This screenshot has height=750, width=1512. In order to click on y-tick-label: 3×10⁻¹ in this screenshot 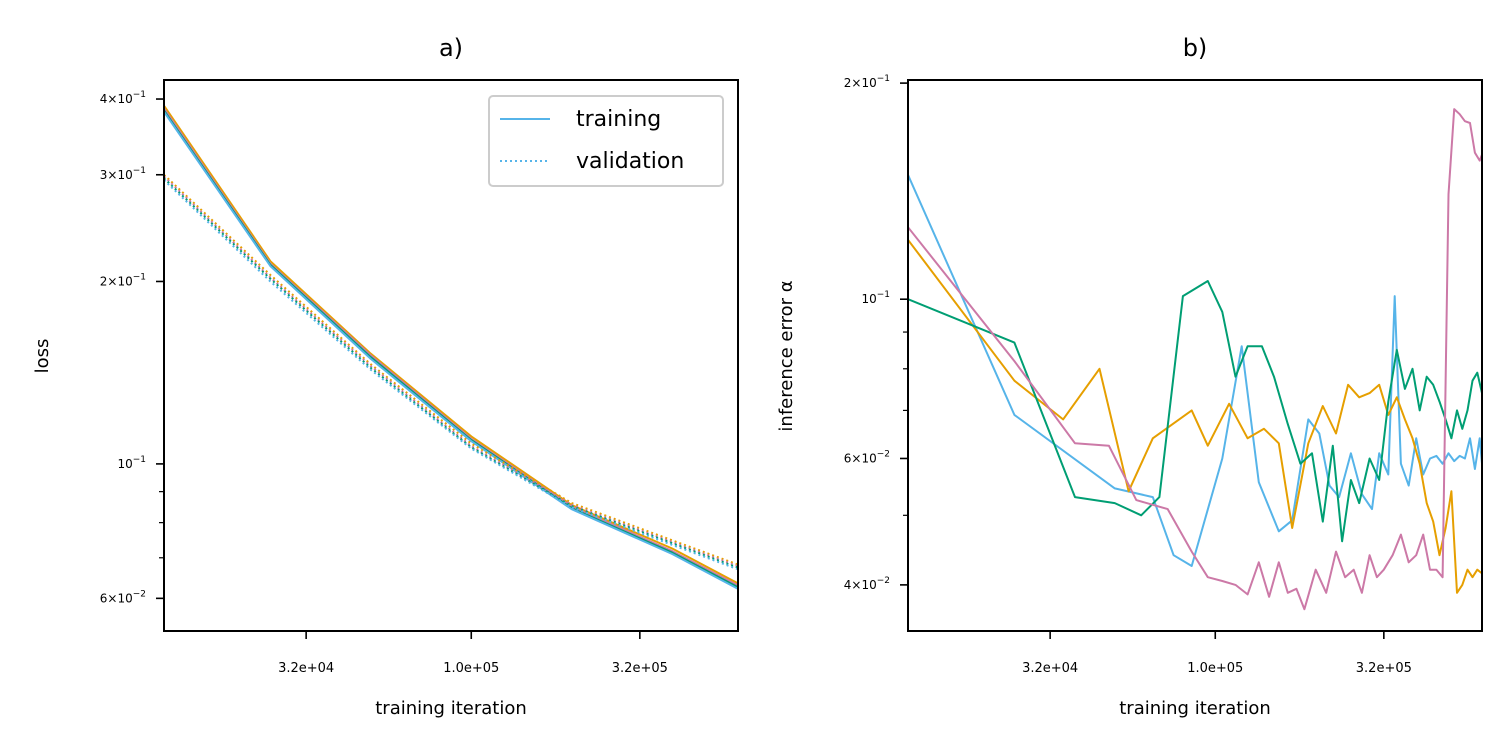, I will do `click(123, 174)`.